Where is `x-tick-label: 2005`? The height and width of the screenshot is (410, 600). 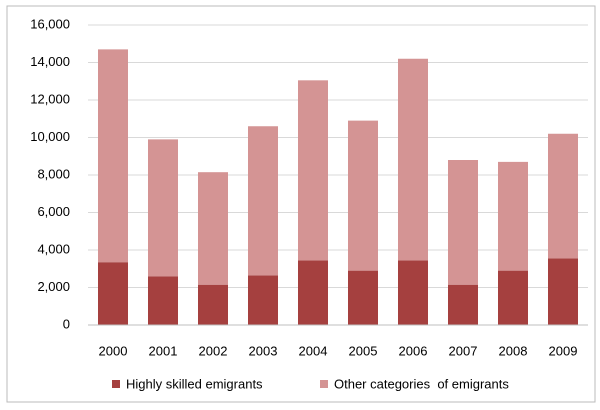
x-tick-label: 2005 is located at coordinates (363, 350).